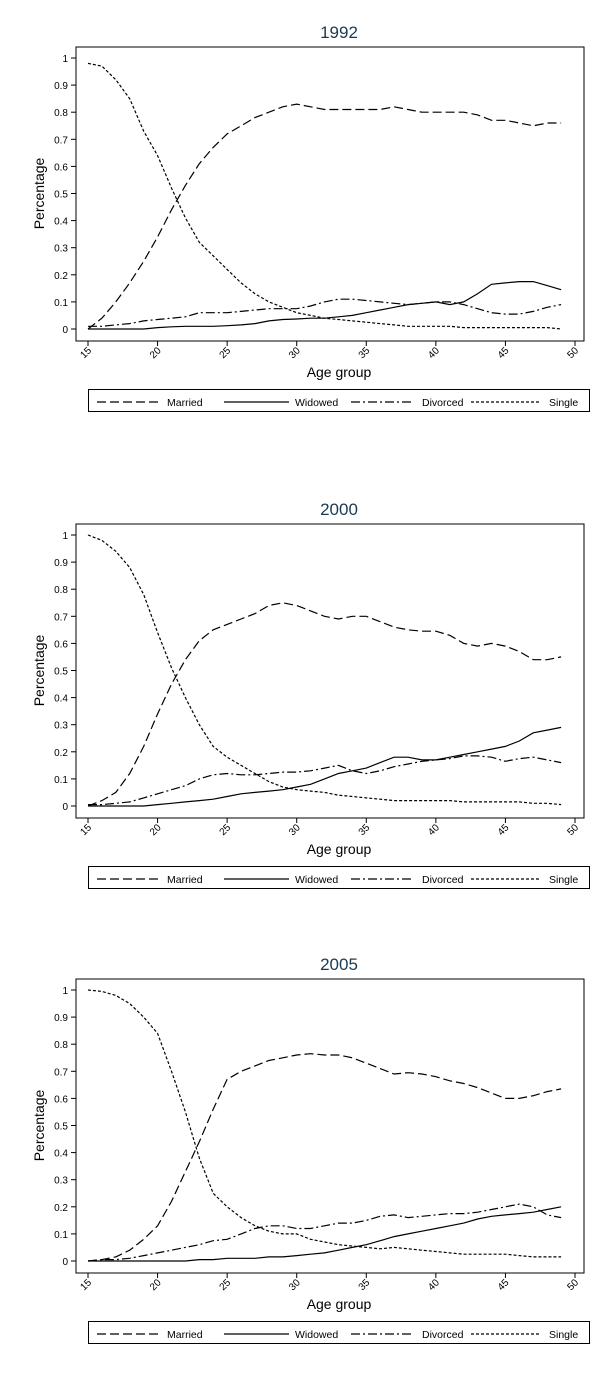 The width and height of the screenshot is (603, 1394). Describe the element at coordinates (339, 32) in the screenshot. I see `chart-title: 1992` at that location.